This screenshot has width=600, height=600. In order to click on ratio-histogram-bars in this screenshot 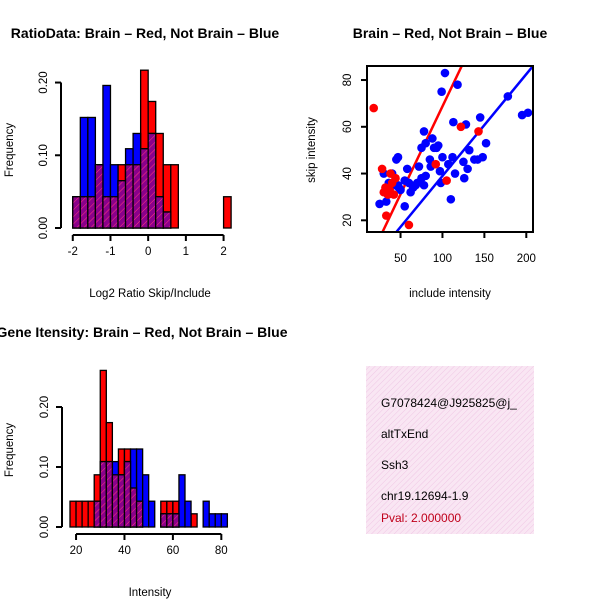, I will do `click(152, 149)`.